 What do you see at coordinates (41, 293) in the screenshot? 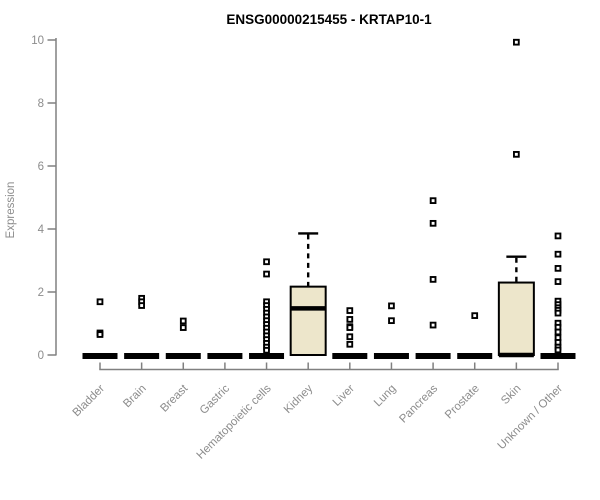
I see `y-tick-label: 2` at bounding box center [41, 293].